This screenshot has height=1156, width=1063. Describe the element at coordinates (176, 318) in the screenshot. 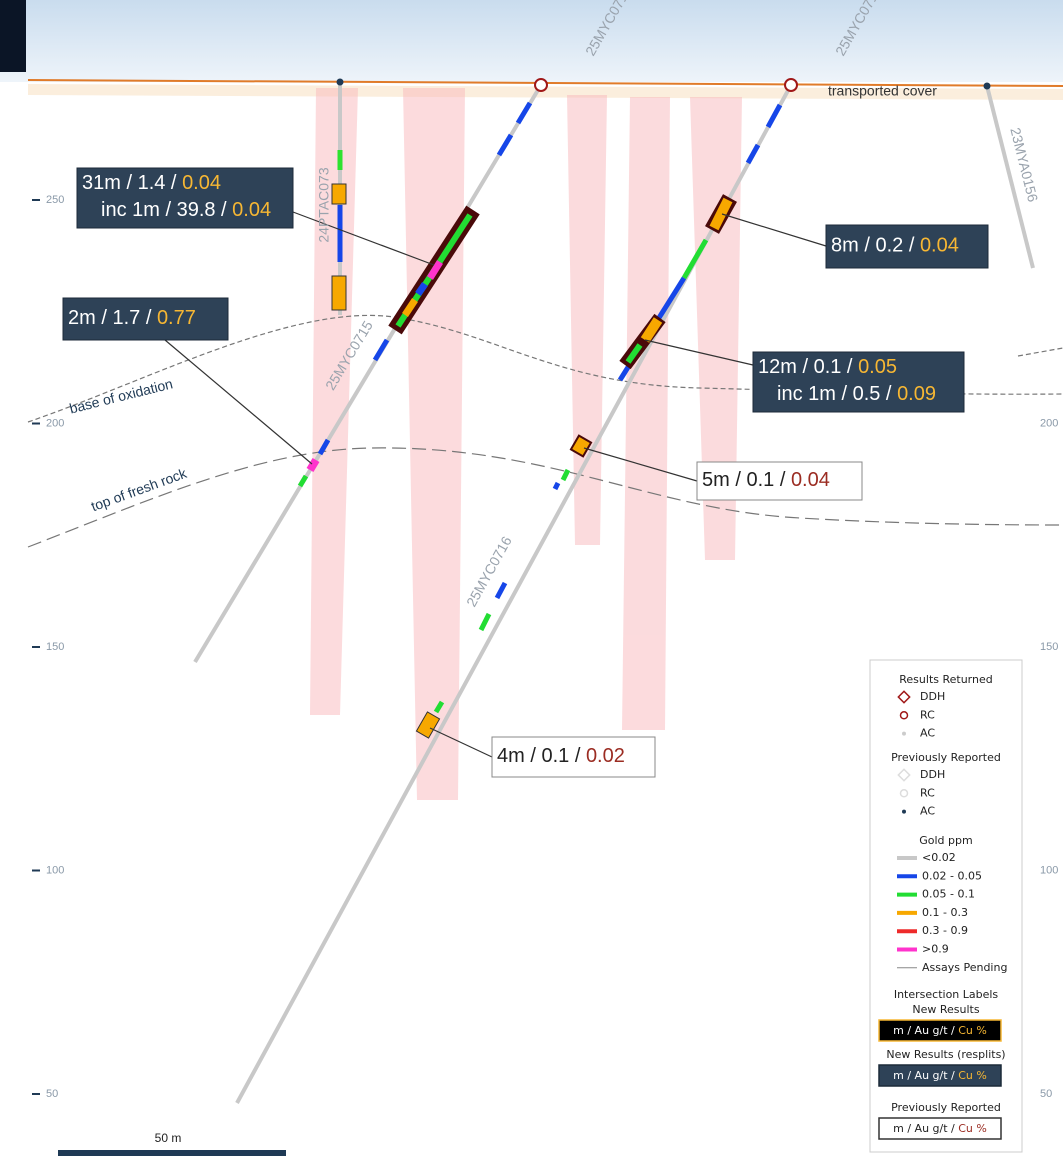

I see `label-cu: 0.77` at that location.